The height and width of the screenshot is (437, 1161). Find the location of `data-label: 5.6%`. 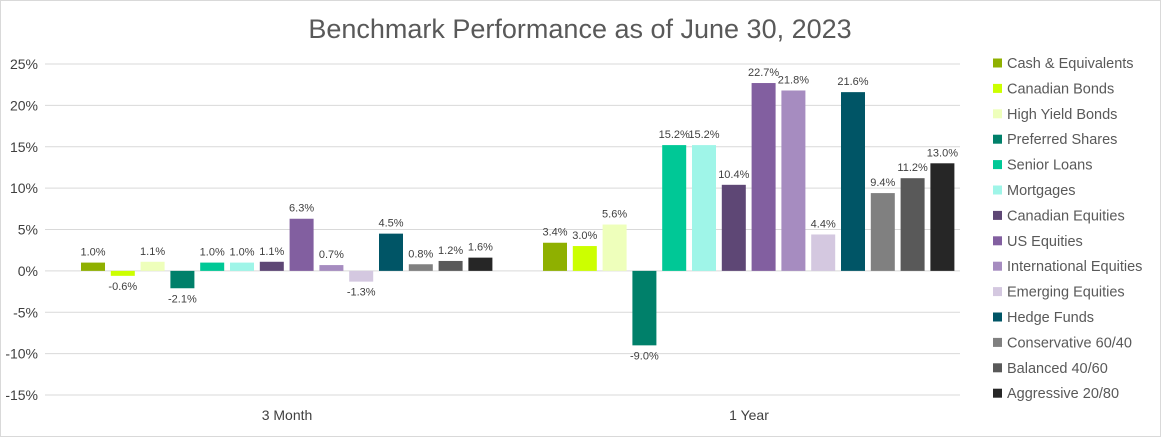

data-label: 5.6% is located at coordinates (614, 215).